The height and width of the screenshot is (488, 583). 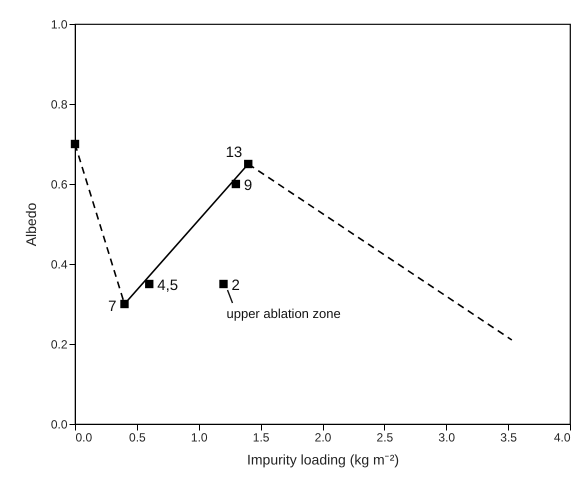 I want to click on annotation: 13, so click(x=234, y=152).